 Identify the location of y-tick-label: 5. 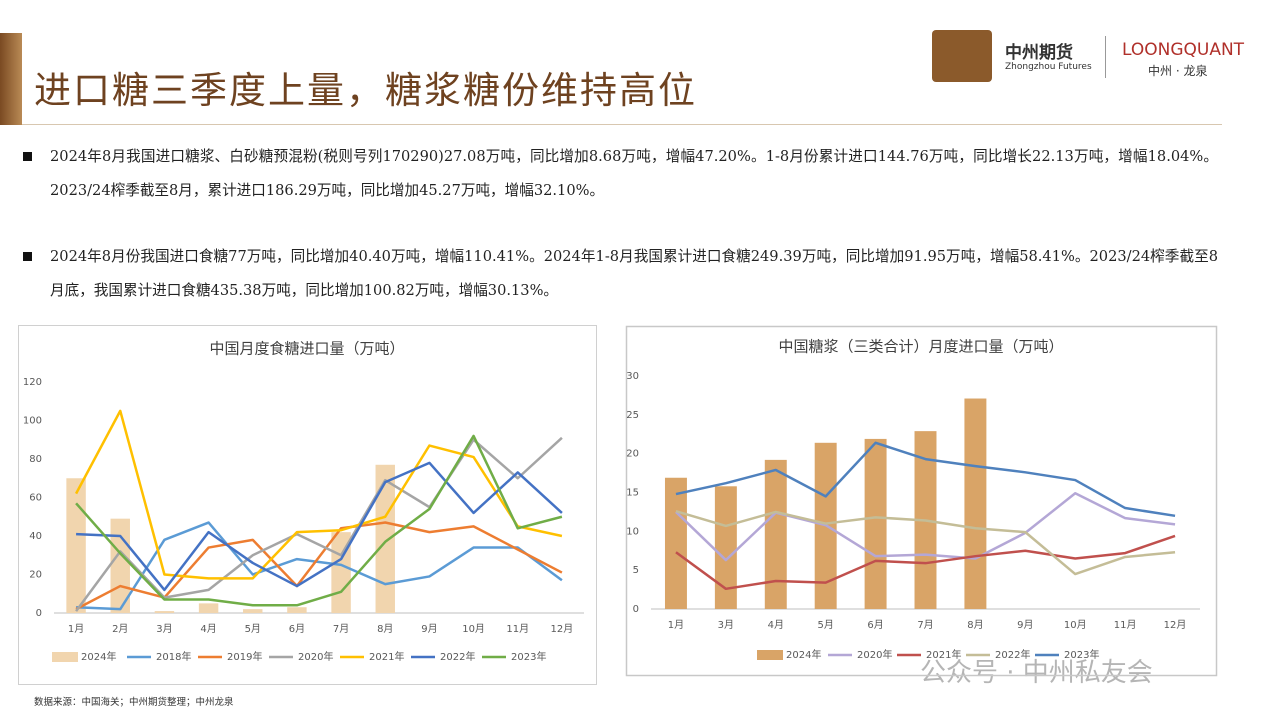
(636, 570).